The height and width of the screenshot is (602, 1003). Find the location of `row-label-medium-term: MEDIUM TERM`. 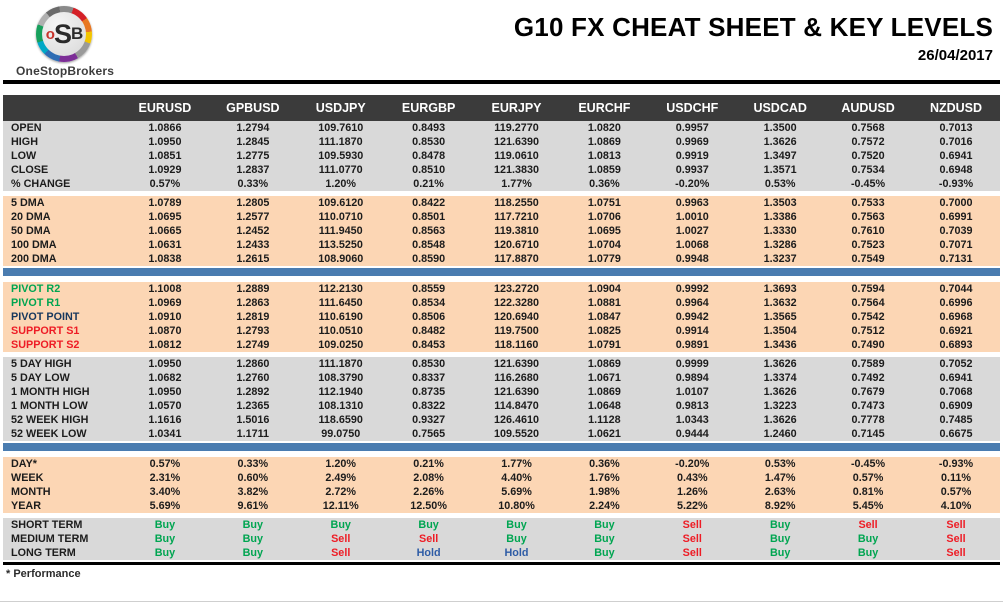

row-label-medium-term: MEDIUM TERM is located at coordinates (62, 539).